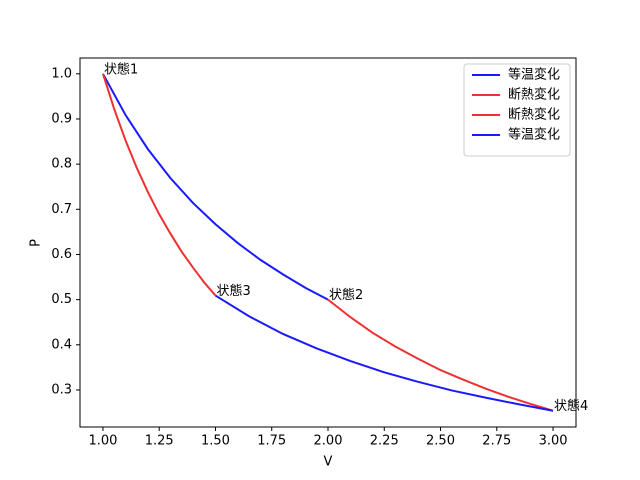  I want to click on y-tick-label: 0.6, so click(61, 254).